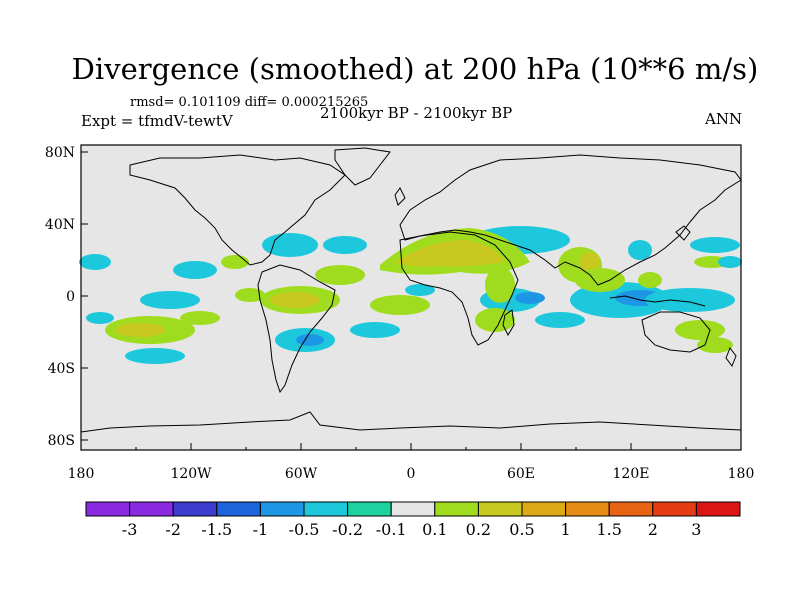  Describe the element at coordinates (301, 474) in the screenshot. I see `lon-tick-label: 60W` at that location.